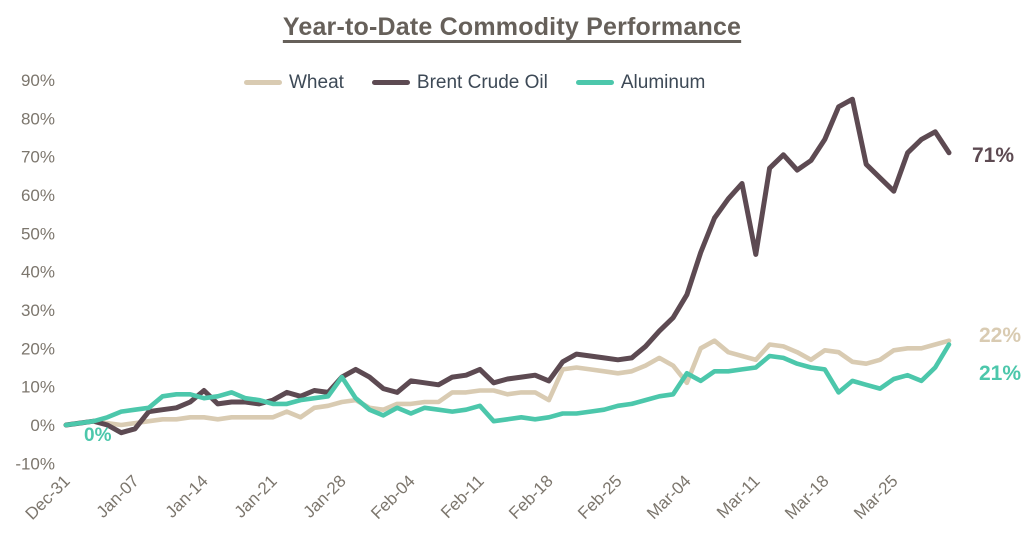 The image size is (1024, 553). Describe the element at coordinates (38, 310) in the screenshot. I see `y-axis-tick-label: 30%` at that location.